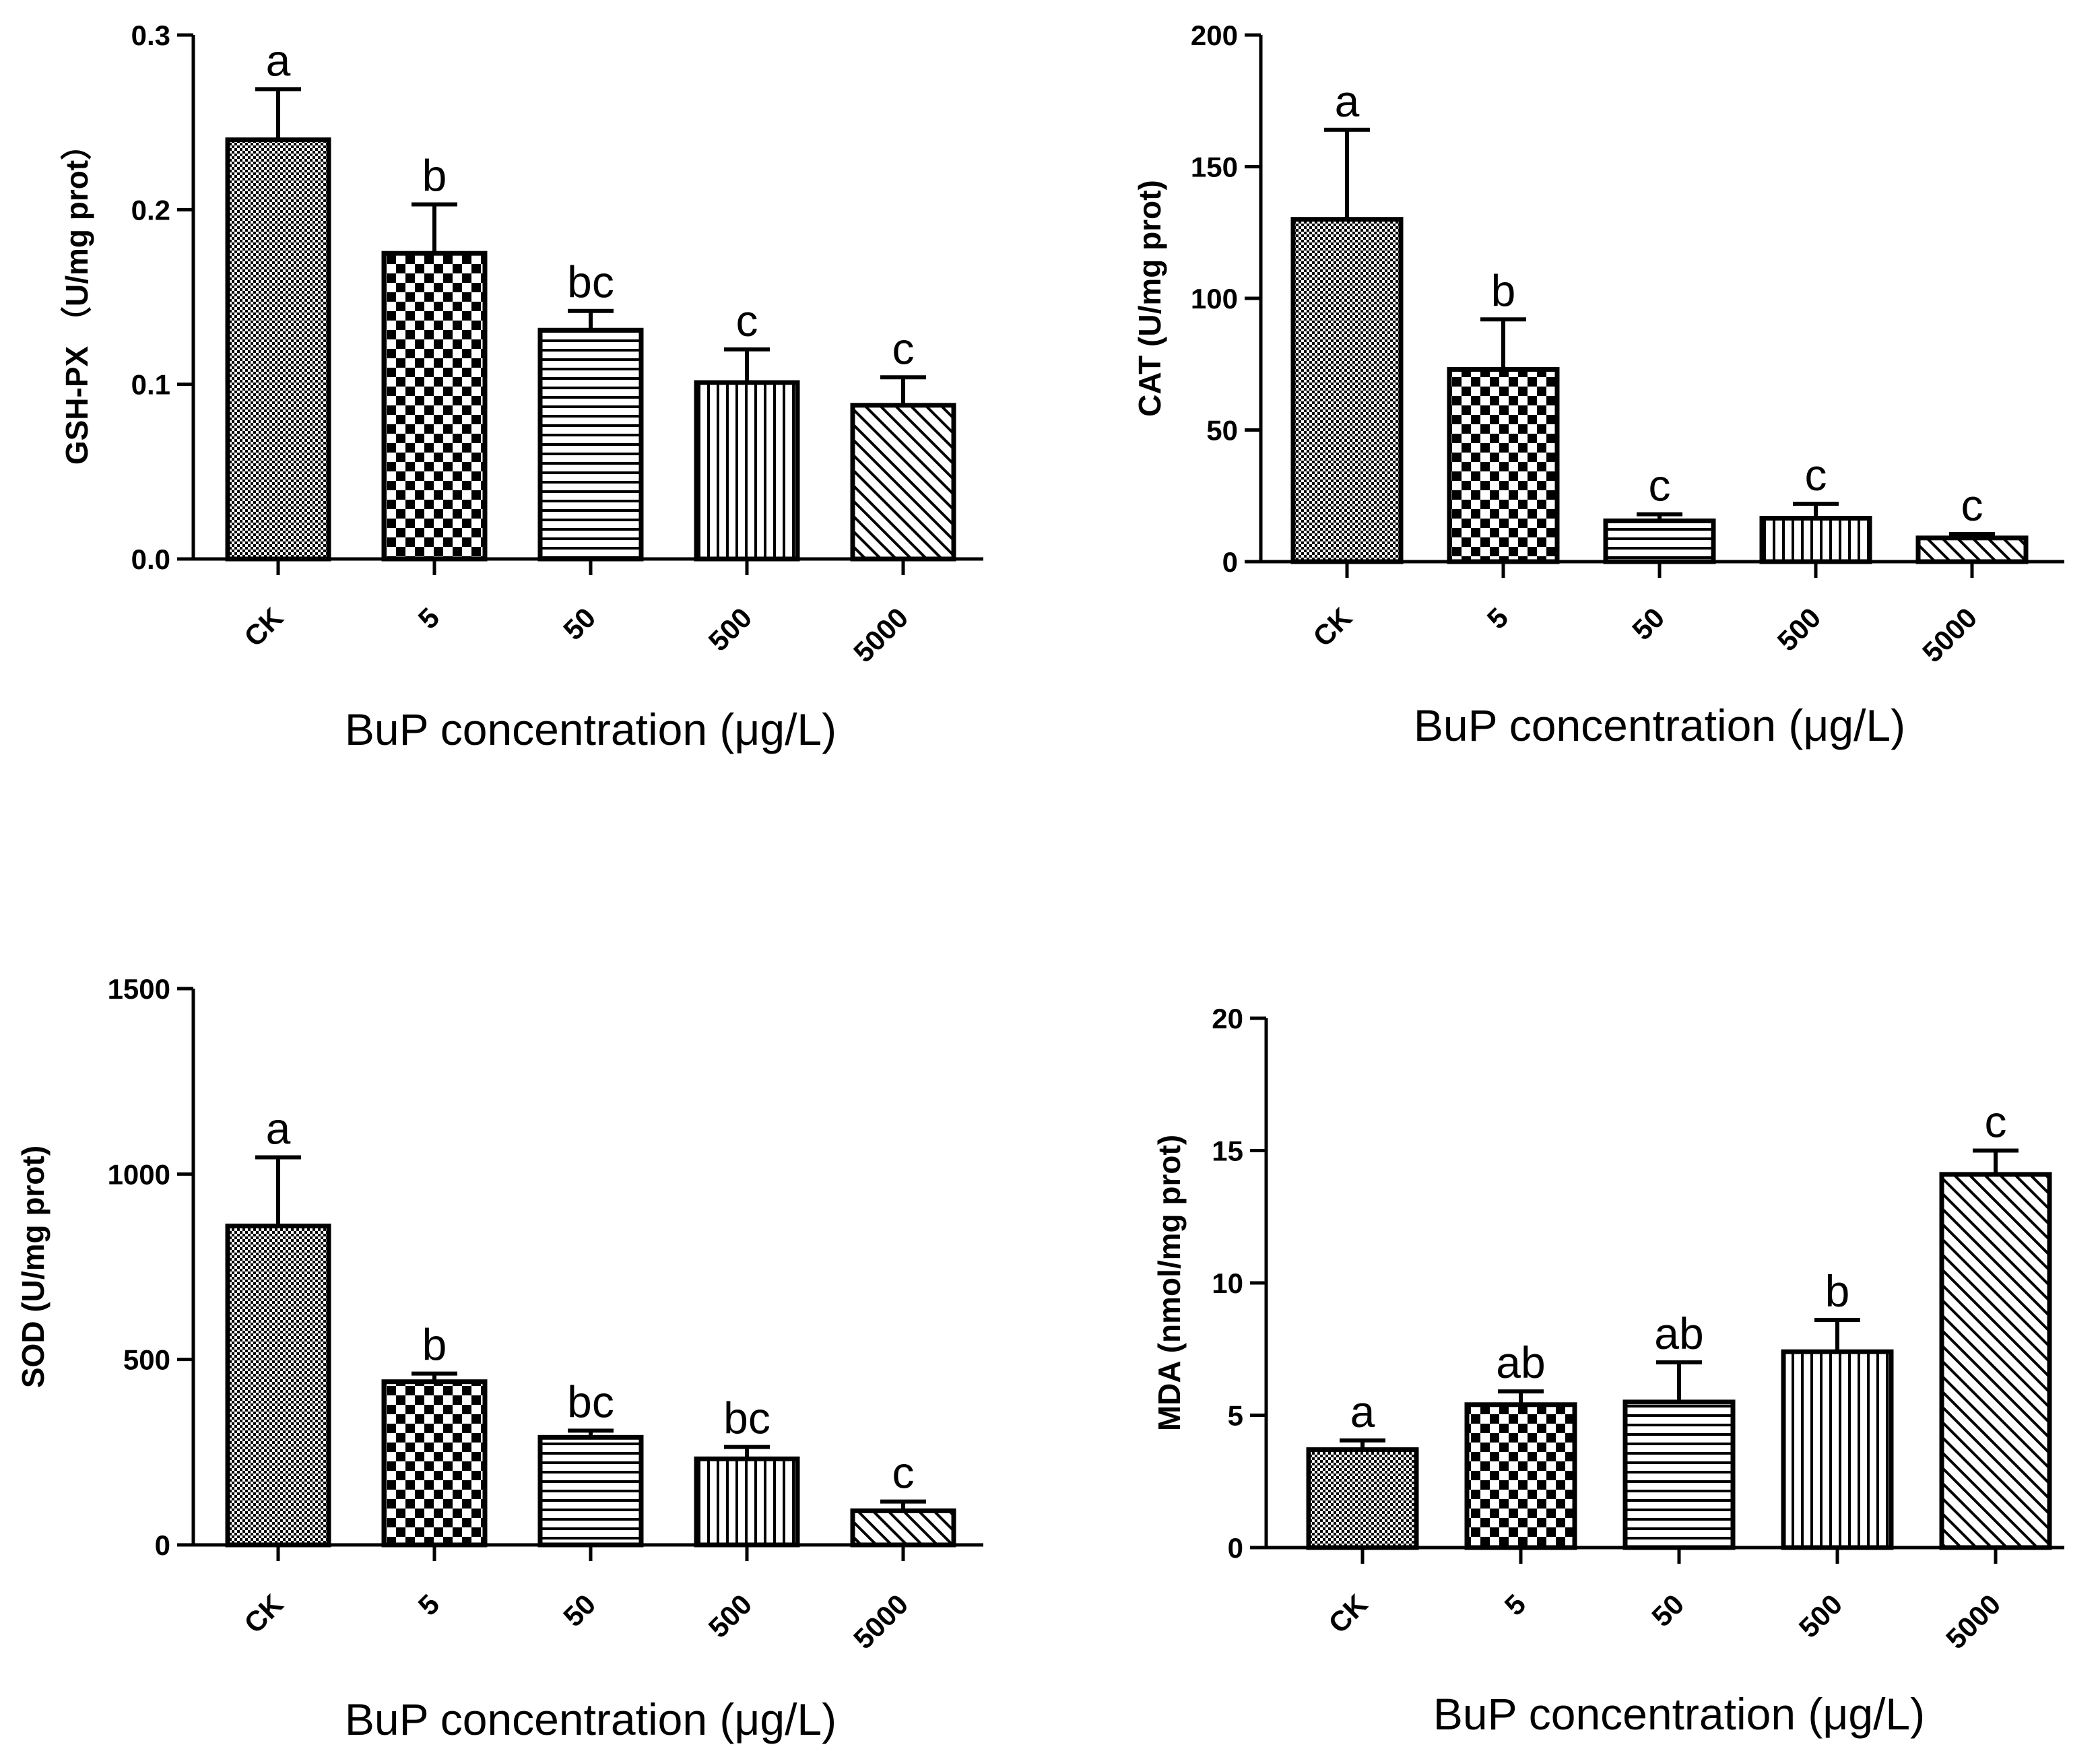  What do you see at coordinates (139, 989) in the screenshot?
I see `y-tick-label: 1500` at bounding box center [139, 989].